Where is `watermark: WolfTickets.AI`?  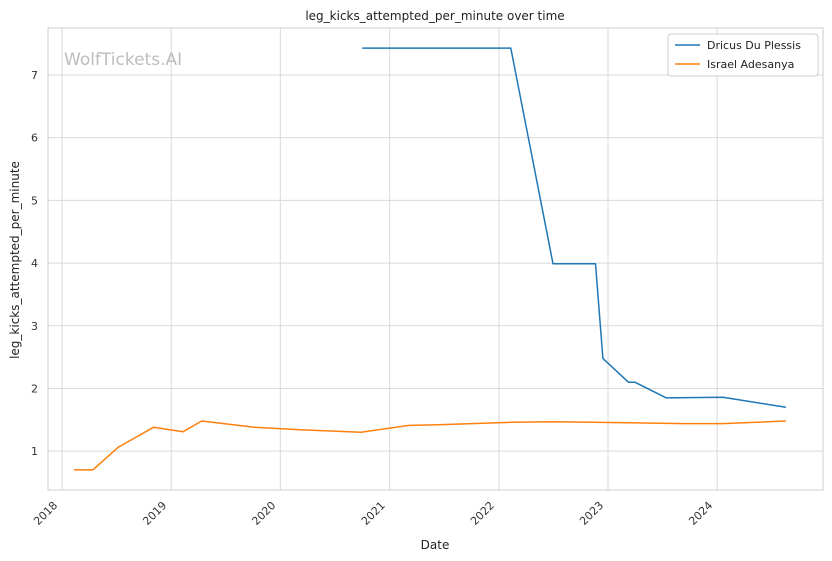
watermark: WolfTickets.AI is located at coordinates (123, 60).